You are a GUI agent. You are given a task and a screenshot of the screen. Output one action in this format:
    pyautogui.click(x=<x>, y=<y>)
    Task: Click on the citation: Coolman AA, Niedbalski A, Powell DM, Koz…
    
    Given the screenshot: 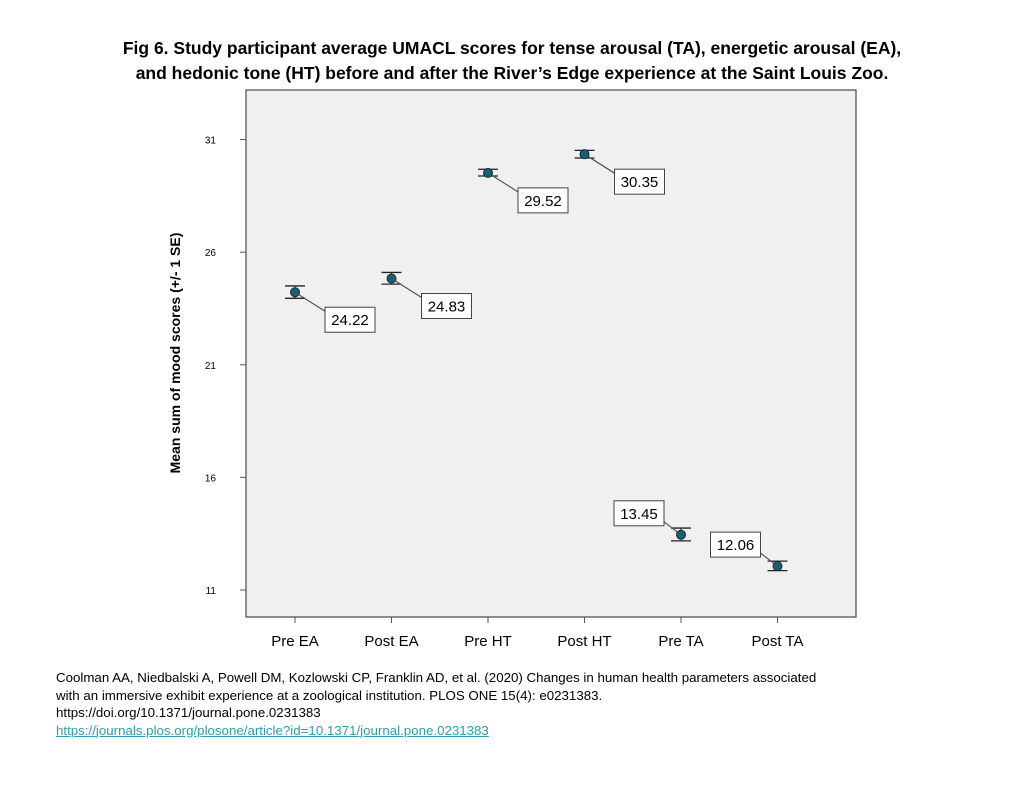 What is the action you would take?
    pyautogui.click(x=436, y=704)
    